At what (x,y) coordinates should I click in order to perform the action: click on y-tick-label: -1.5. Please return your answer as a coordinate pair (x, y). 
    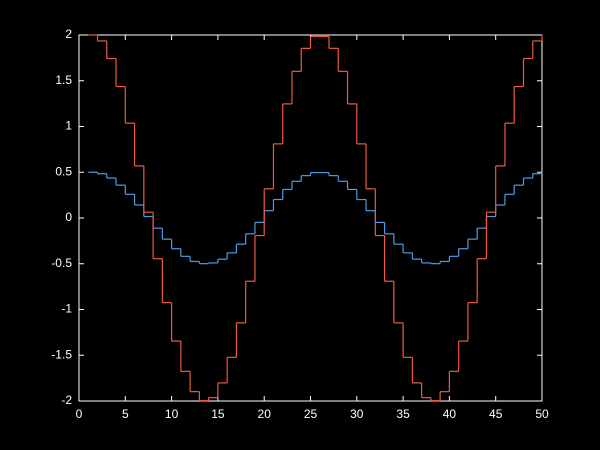
    Looking at the image, I should click on (61, 354).